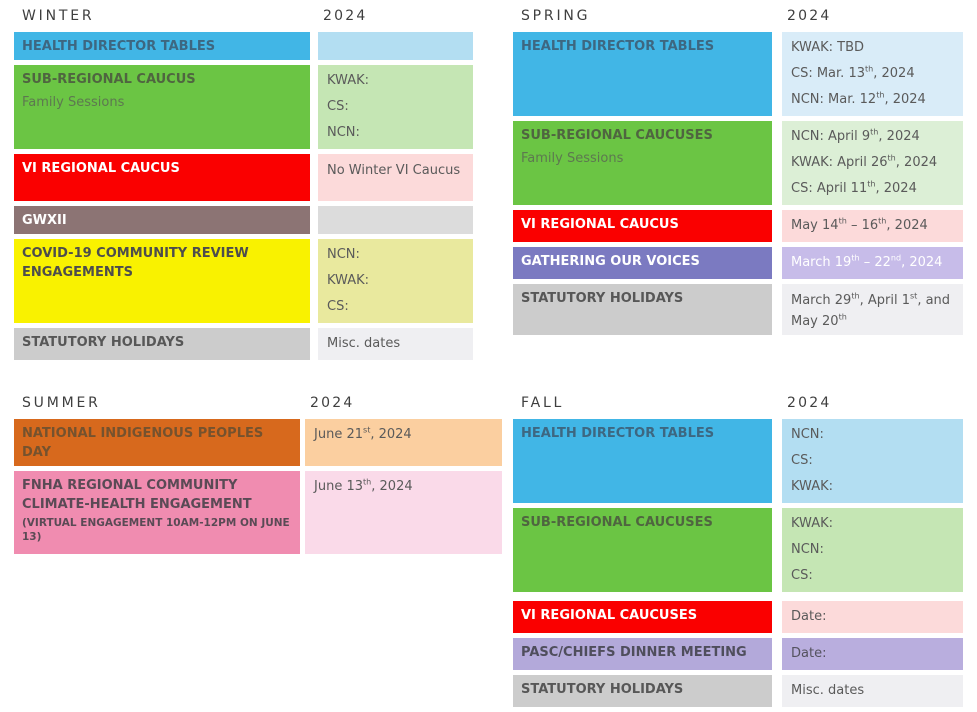 This screenshot has height=712, width=977. What do you see at coordinates (809, 616) in the screenshot?
I see `value-line: Date:` at bounding box center [809, 616].